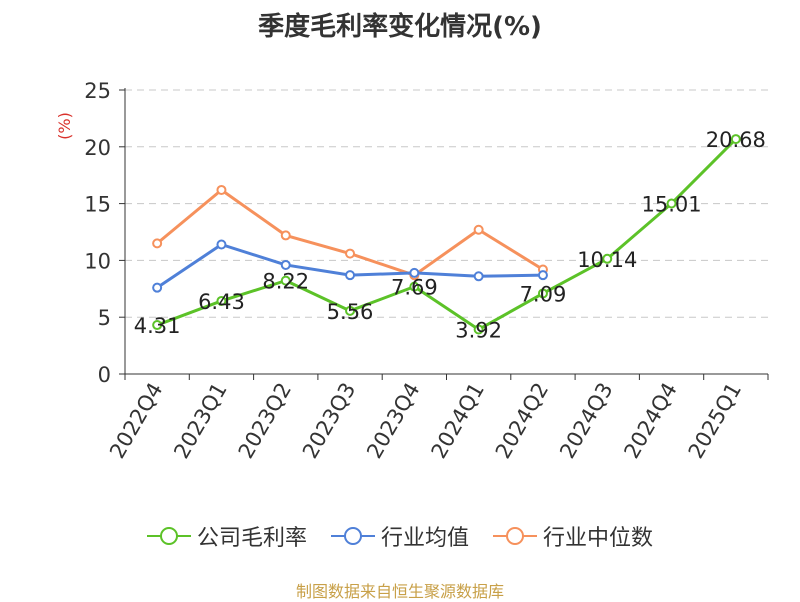 The width and height of the screenshot is (800, 602). What do you see at coordinates (104, 375) in the screenshot?
I see `y-tick-label: 0` at bounding box center [104, 375].